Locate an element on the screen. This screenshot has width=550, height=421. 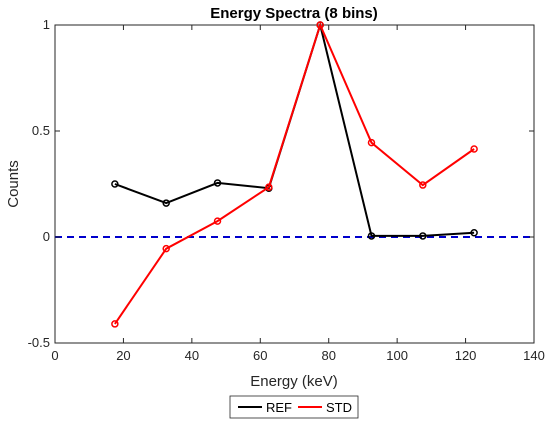
legend-label-std: STD is located at coordinates (339, 407).